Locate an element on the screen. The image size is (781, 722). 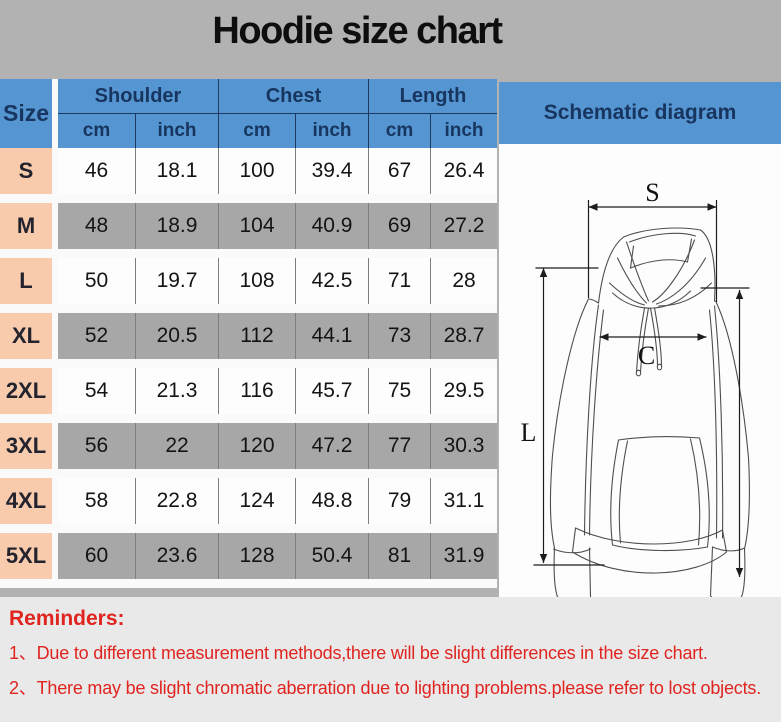
table-cell: 73 is located at coordinates (399, 336).